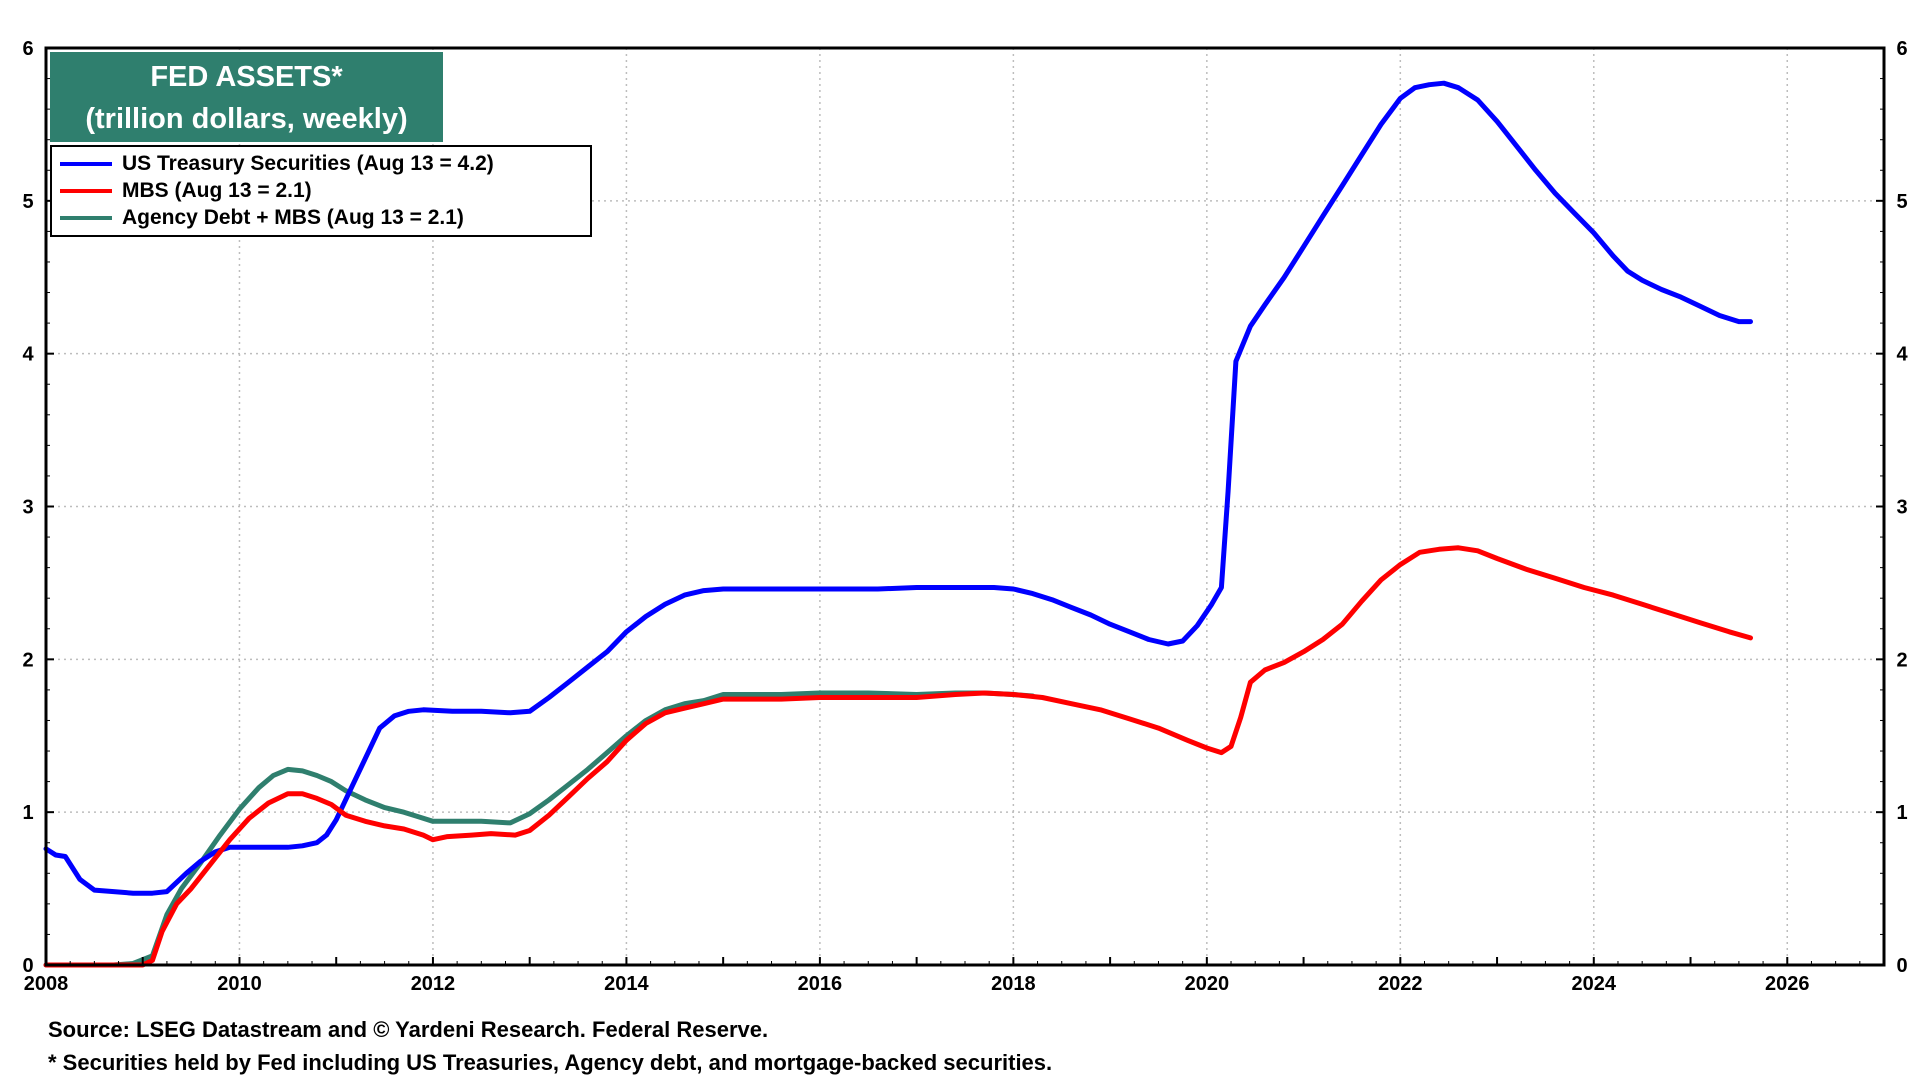 The width and height of the screenshot is (1920, 1080). What do you see at coordinates (1400, 984) in the screenshot?
I see `x-tick-label: 2022` at bounding box center [1400, 984].